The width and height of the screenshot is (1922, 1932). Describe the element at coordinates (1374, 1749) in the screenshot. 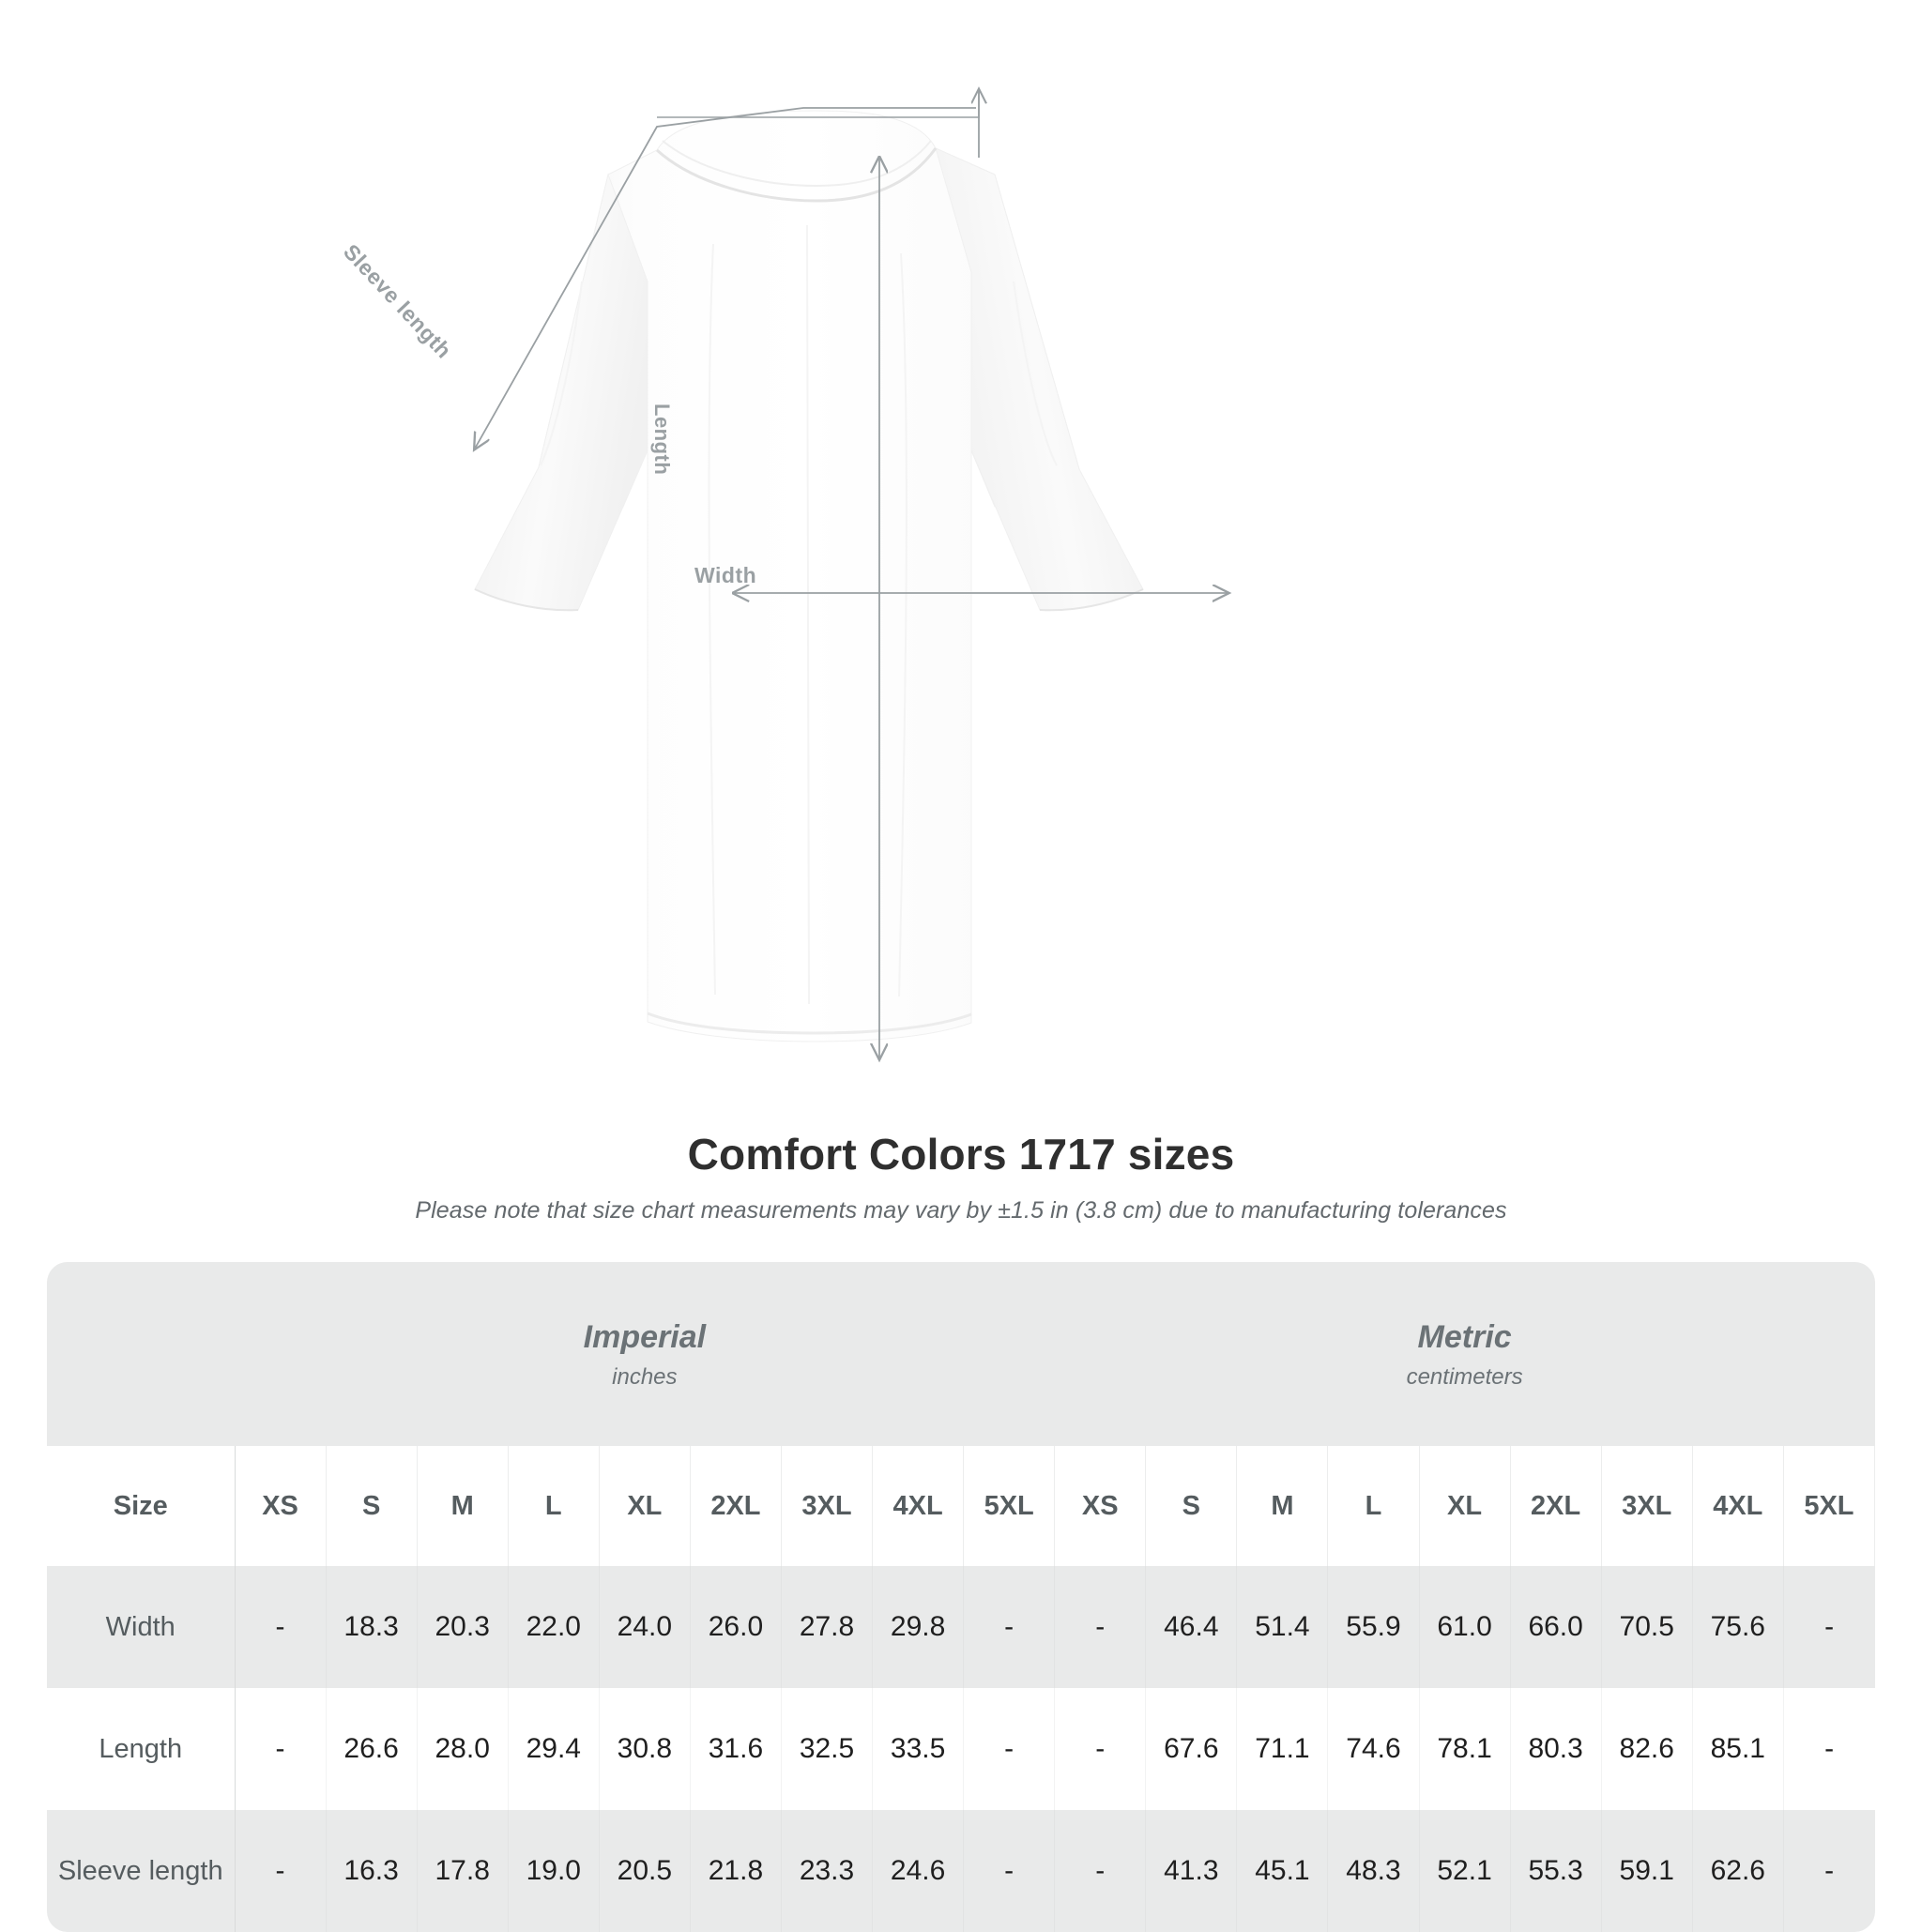

I see `cell-length-metric-l: 74.6` at that location.